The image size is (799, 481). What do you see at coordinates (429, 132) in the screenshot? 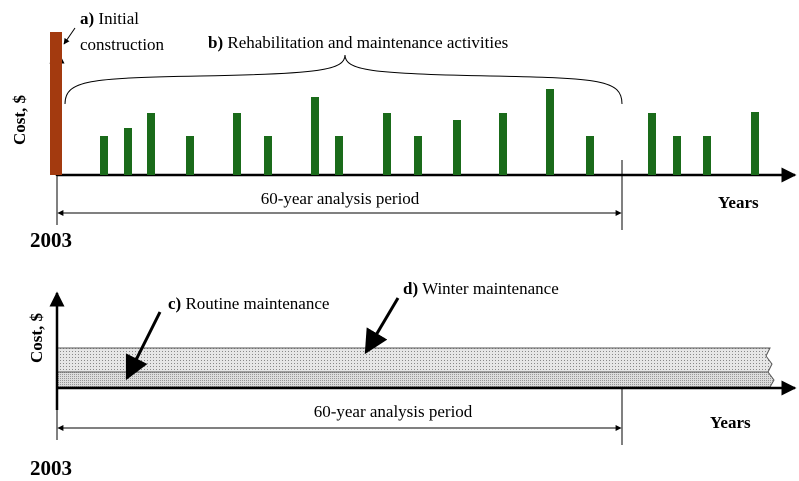
I see `rehab-bars` at bounding box center [429, 132].